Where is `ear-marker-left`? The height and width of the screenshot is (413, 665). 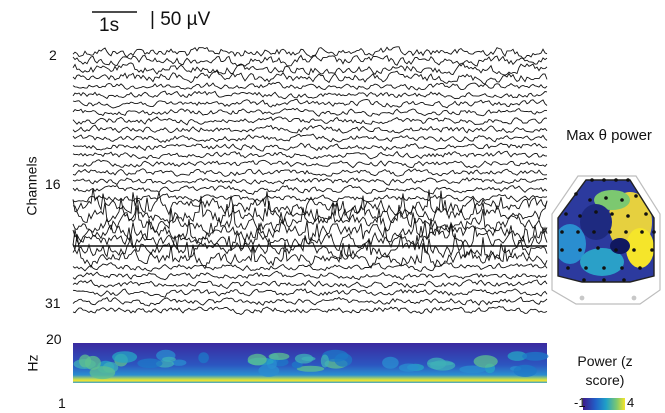
ear-marker-left is located at coordinates (582, 298).